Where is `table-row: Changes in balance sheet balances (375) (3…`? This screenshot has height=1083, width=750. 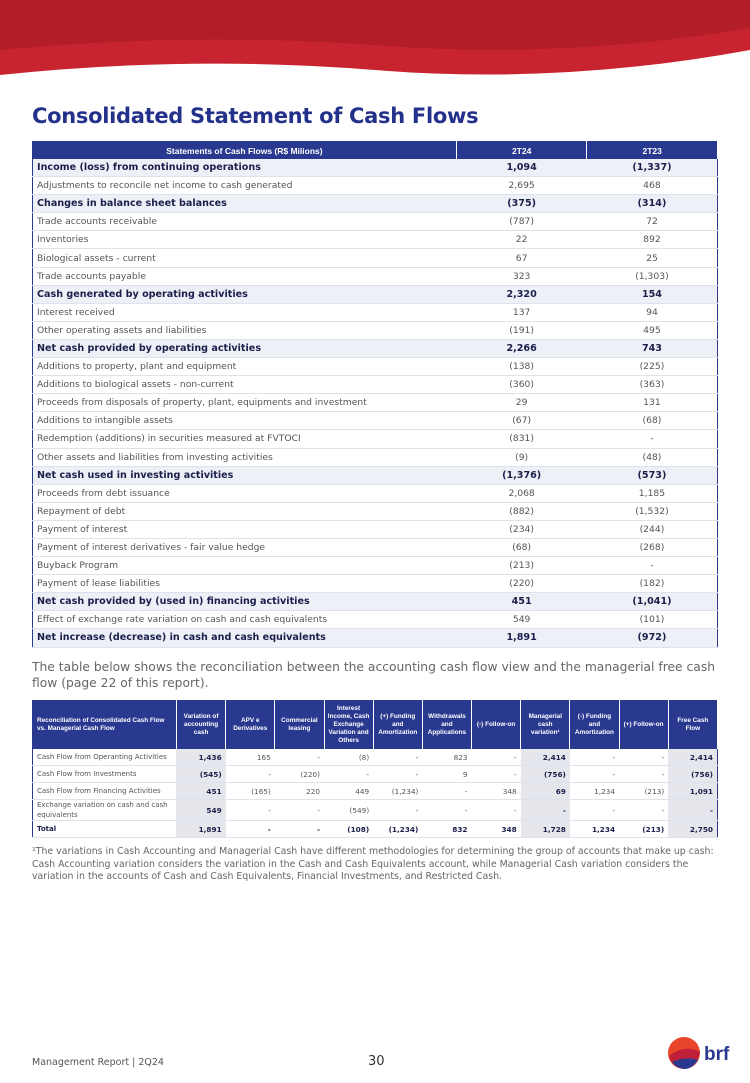
table-row: Changes in balance sheet balances (375) (3… is located at coordinates (375, 204).